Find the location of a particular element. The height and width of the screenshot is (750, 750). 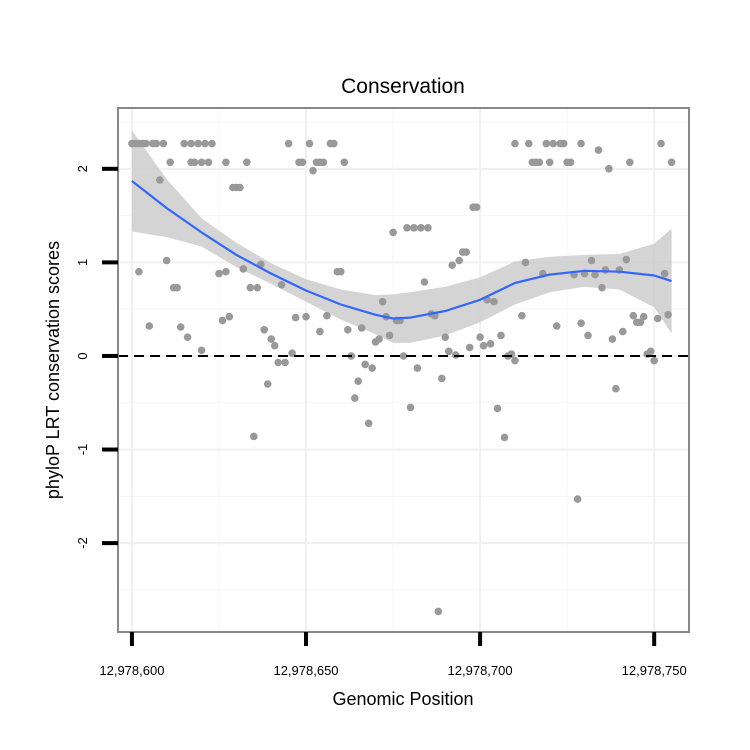

y-tick-label: 0 is located at coordinates (82, 355).